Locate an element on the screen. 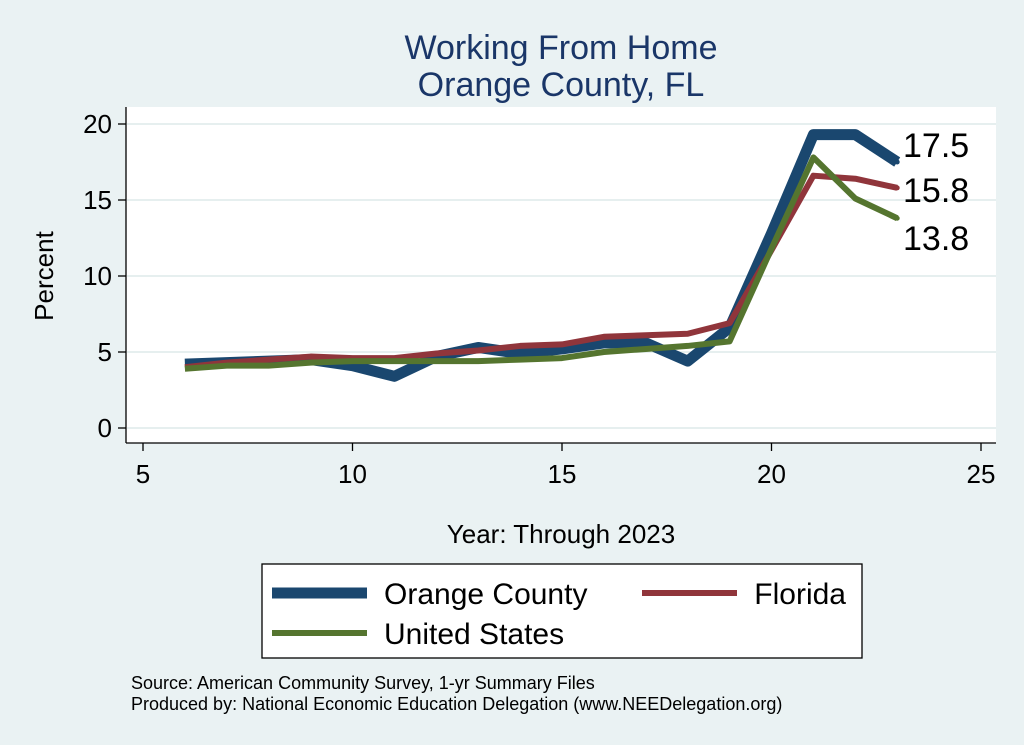 This screenshot has height=745, width=1024. y-tick-label: 10 is located at coordinates (97, 276).